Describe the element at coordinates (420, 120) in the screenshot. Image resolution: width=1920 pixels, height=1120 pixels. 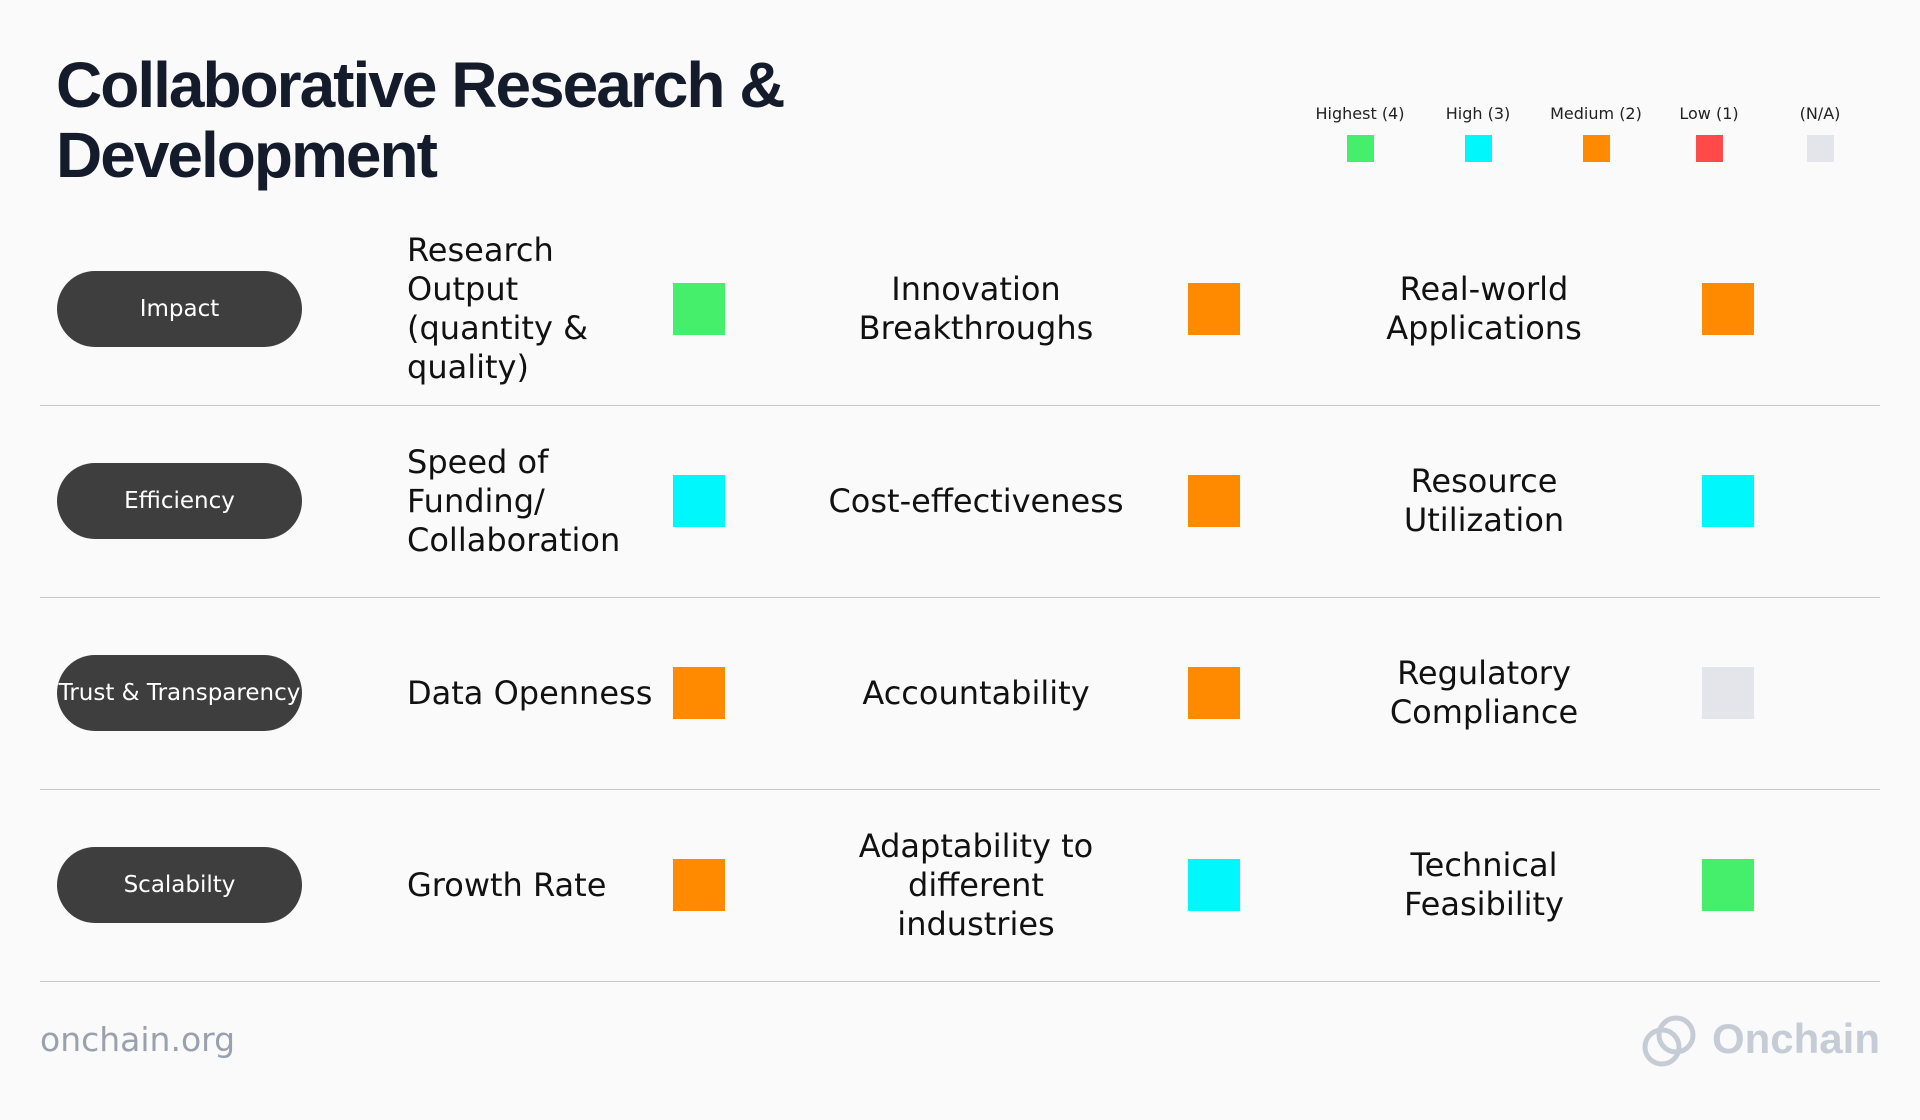
I see `title: Collaborative Research & Development` at that location.